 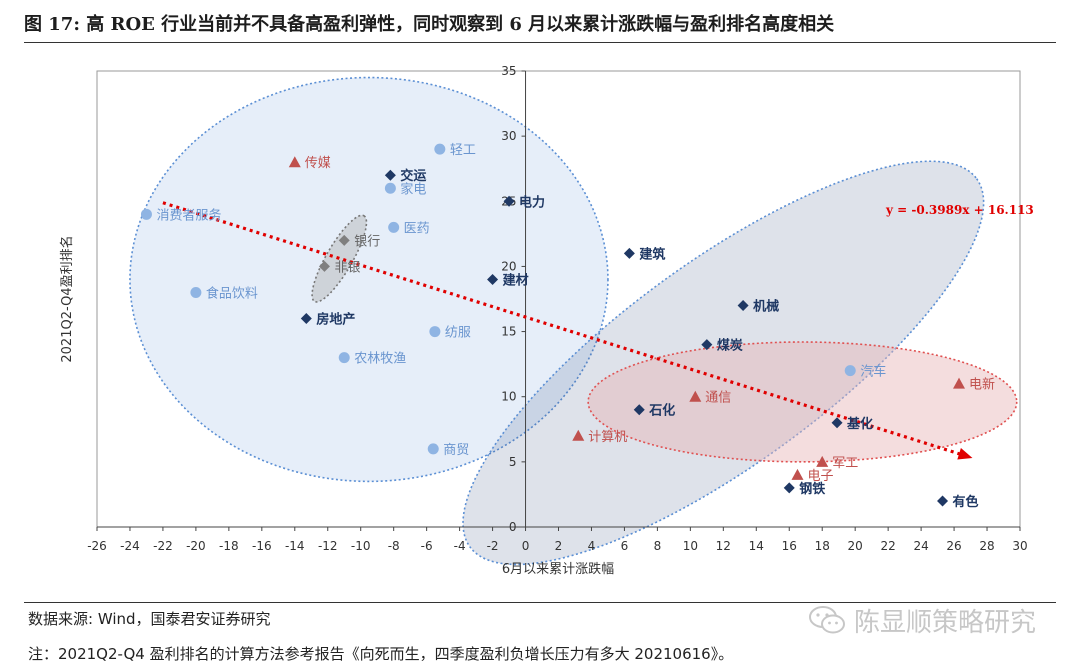 What do you see at coordinates (1019, 546) in the screenshot?
I see `x-tick-label: 30` at bounding box center [1019, 546].